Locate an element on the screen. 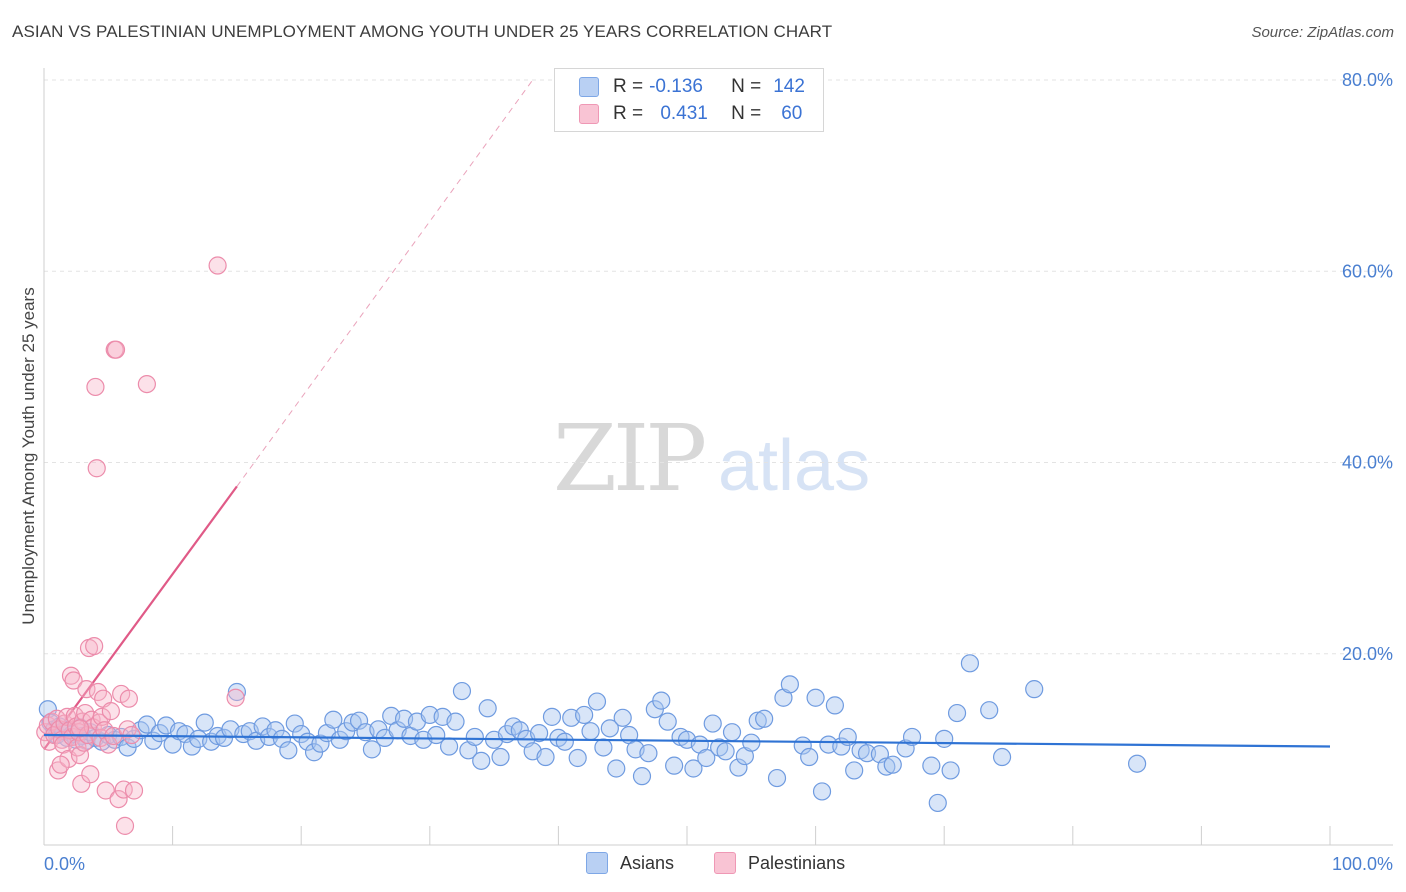 The image size is (1406, 892). palestinians-n-label: N = is located at coordinates (746, 113).